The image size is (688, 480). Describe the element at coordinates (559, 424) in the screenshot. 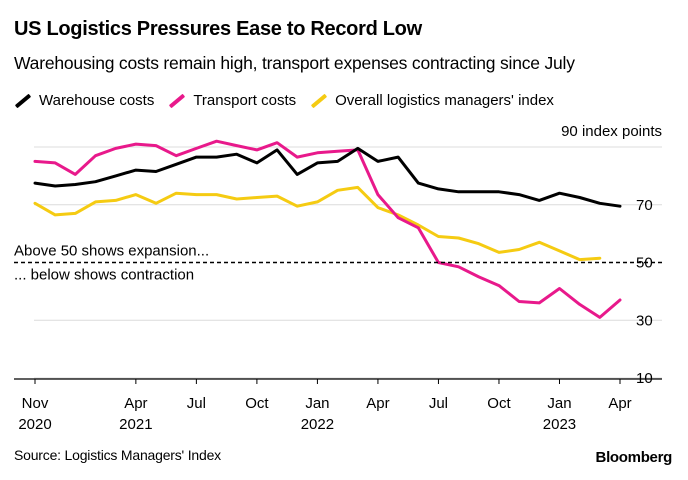

I see `x-tick-year-26: 2023` at that location.